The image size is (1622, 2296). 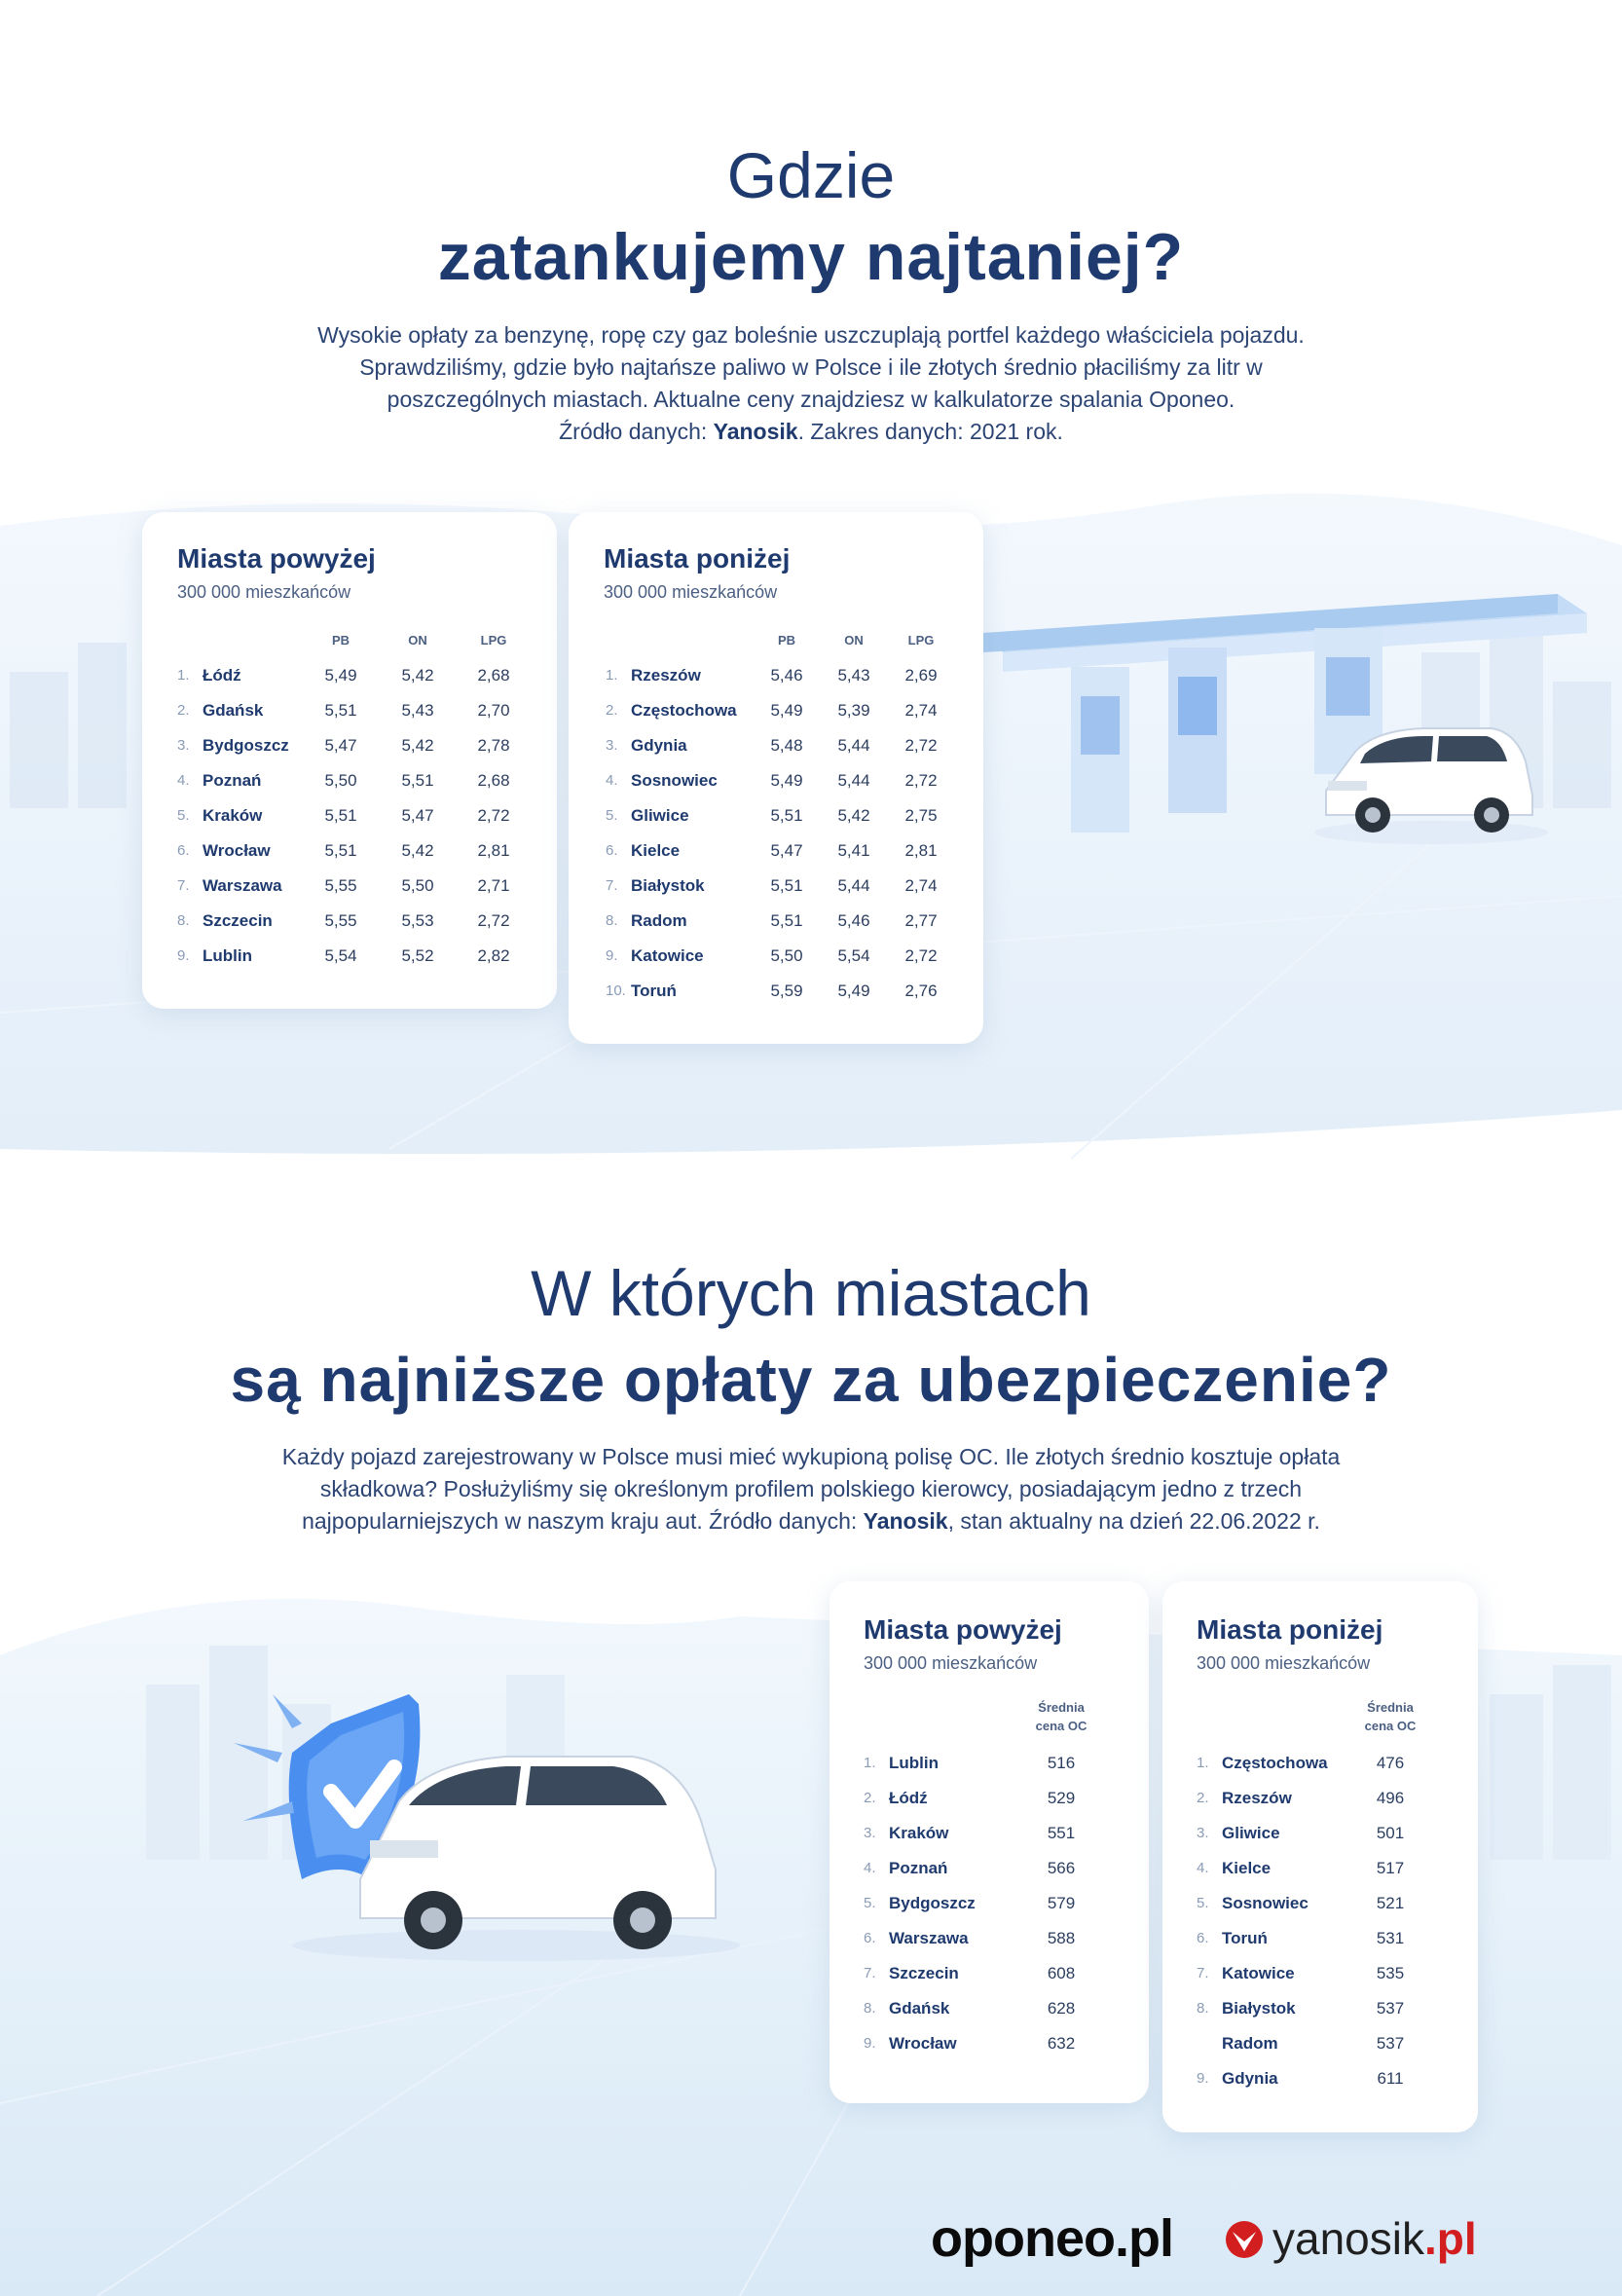 I want to click on table-row: 9. Lublin 5,54 5,52 2,82, so click(x=349, y=957).